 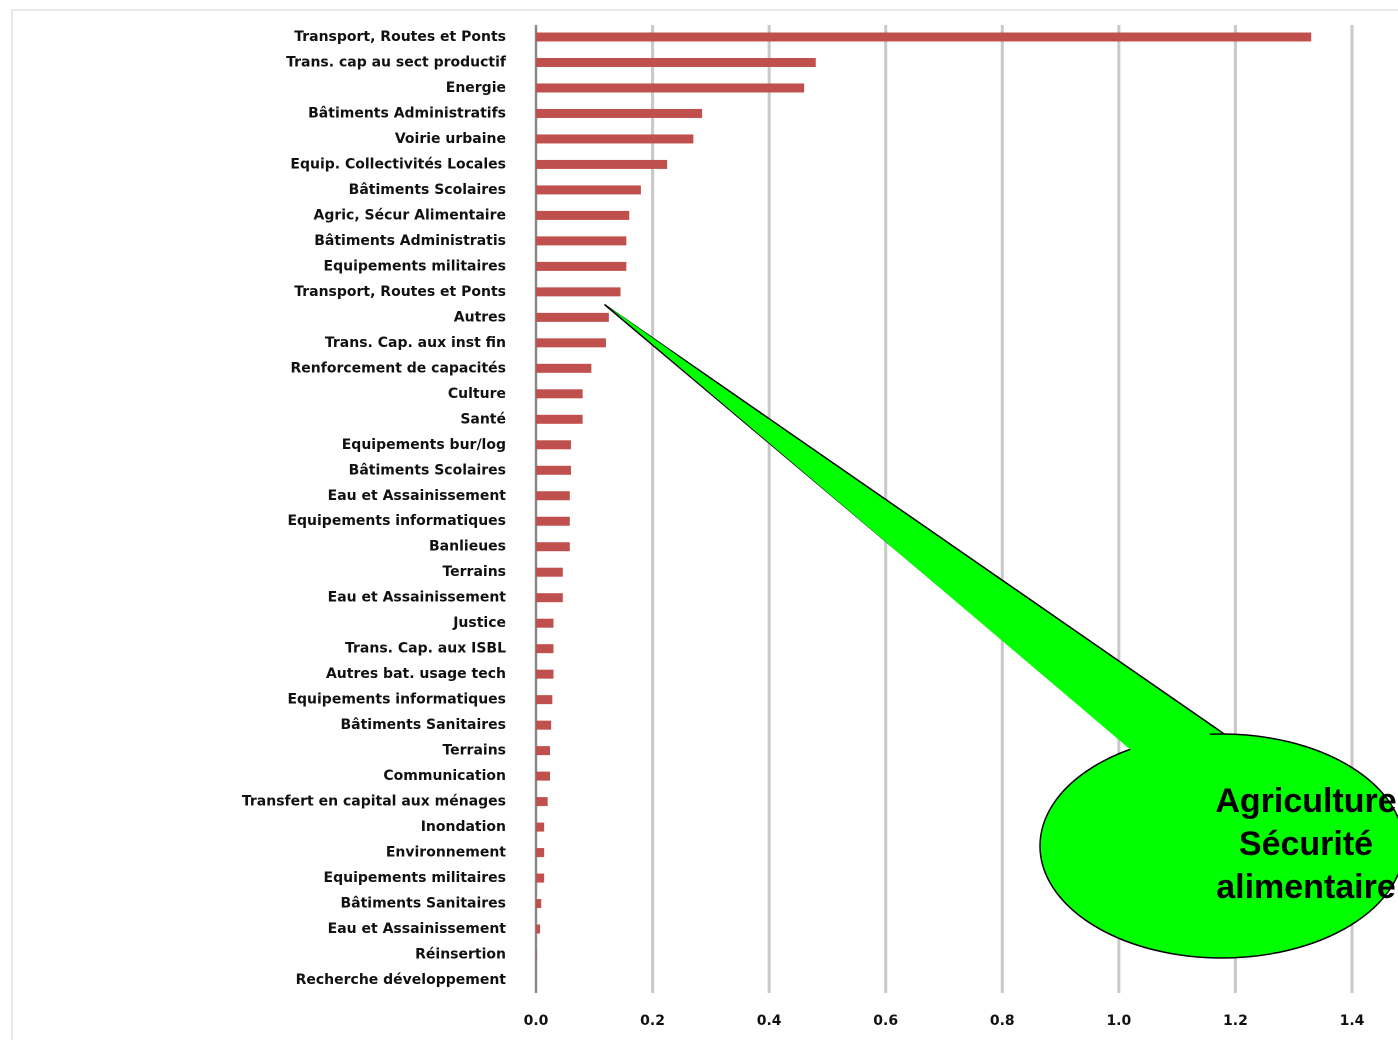 I want to click on y-tick-label: Equipements bur/log, so click(x=424, y=445).